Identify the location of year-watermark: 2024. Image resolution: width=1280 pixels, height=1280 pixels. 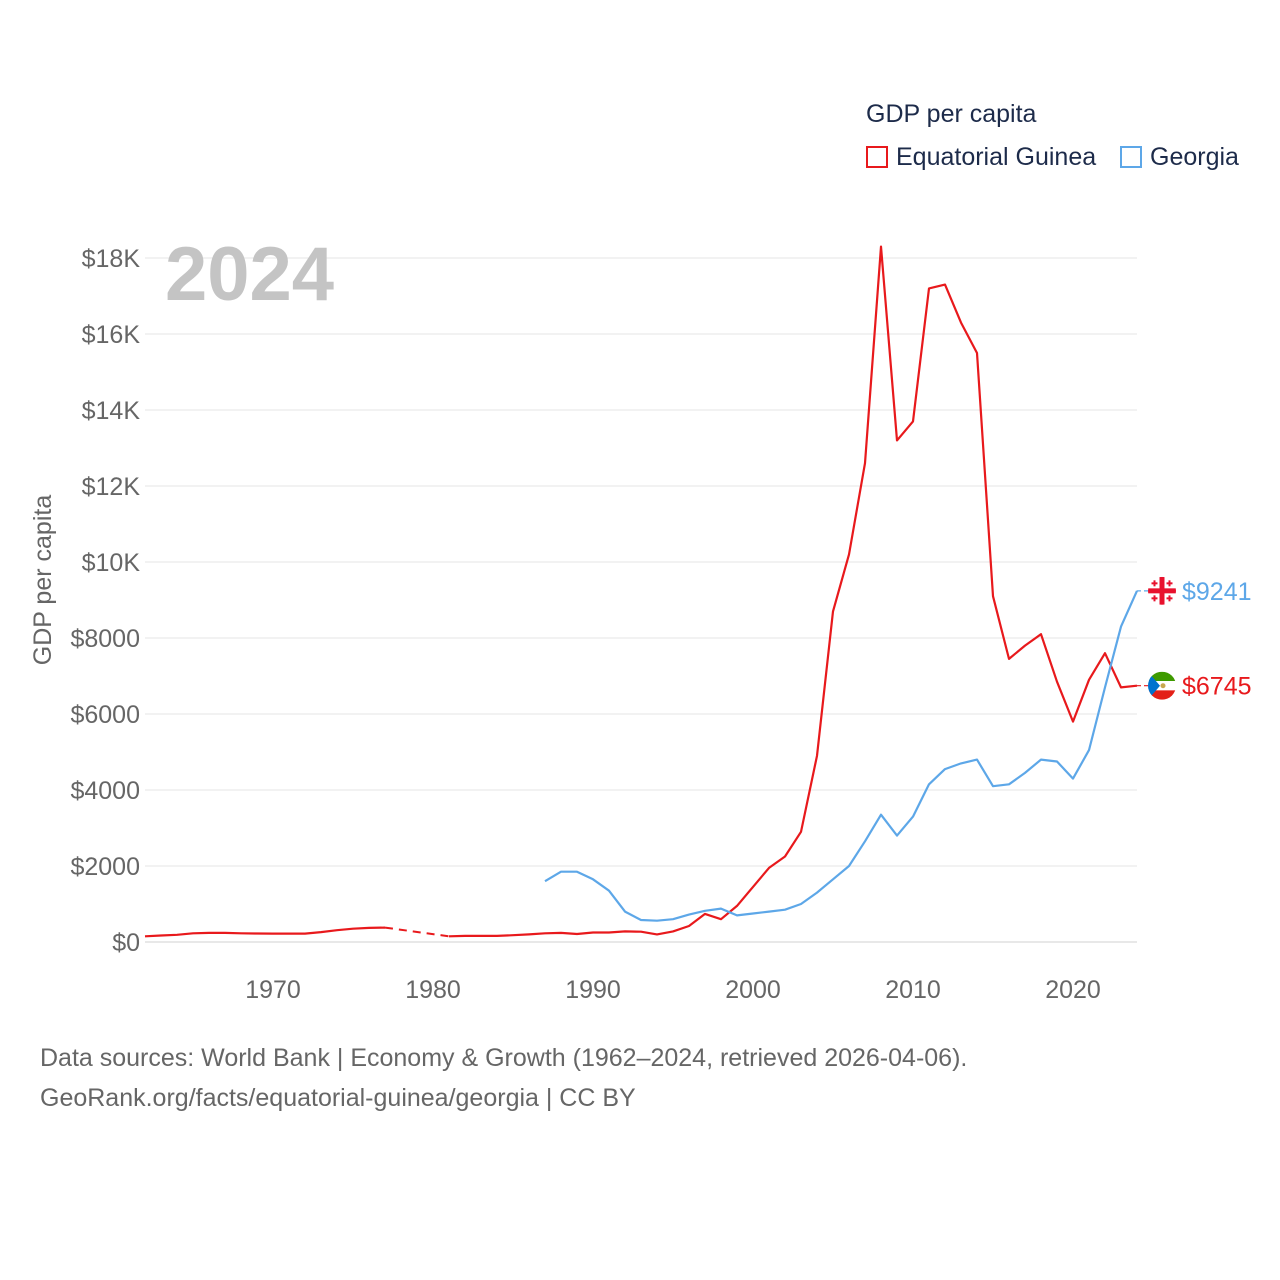
(249, 274).